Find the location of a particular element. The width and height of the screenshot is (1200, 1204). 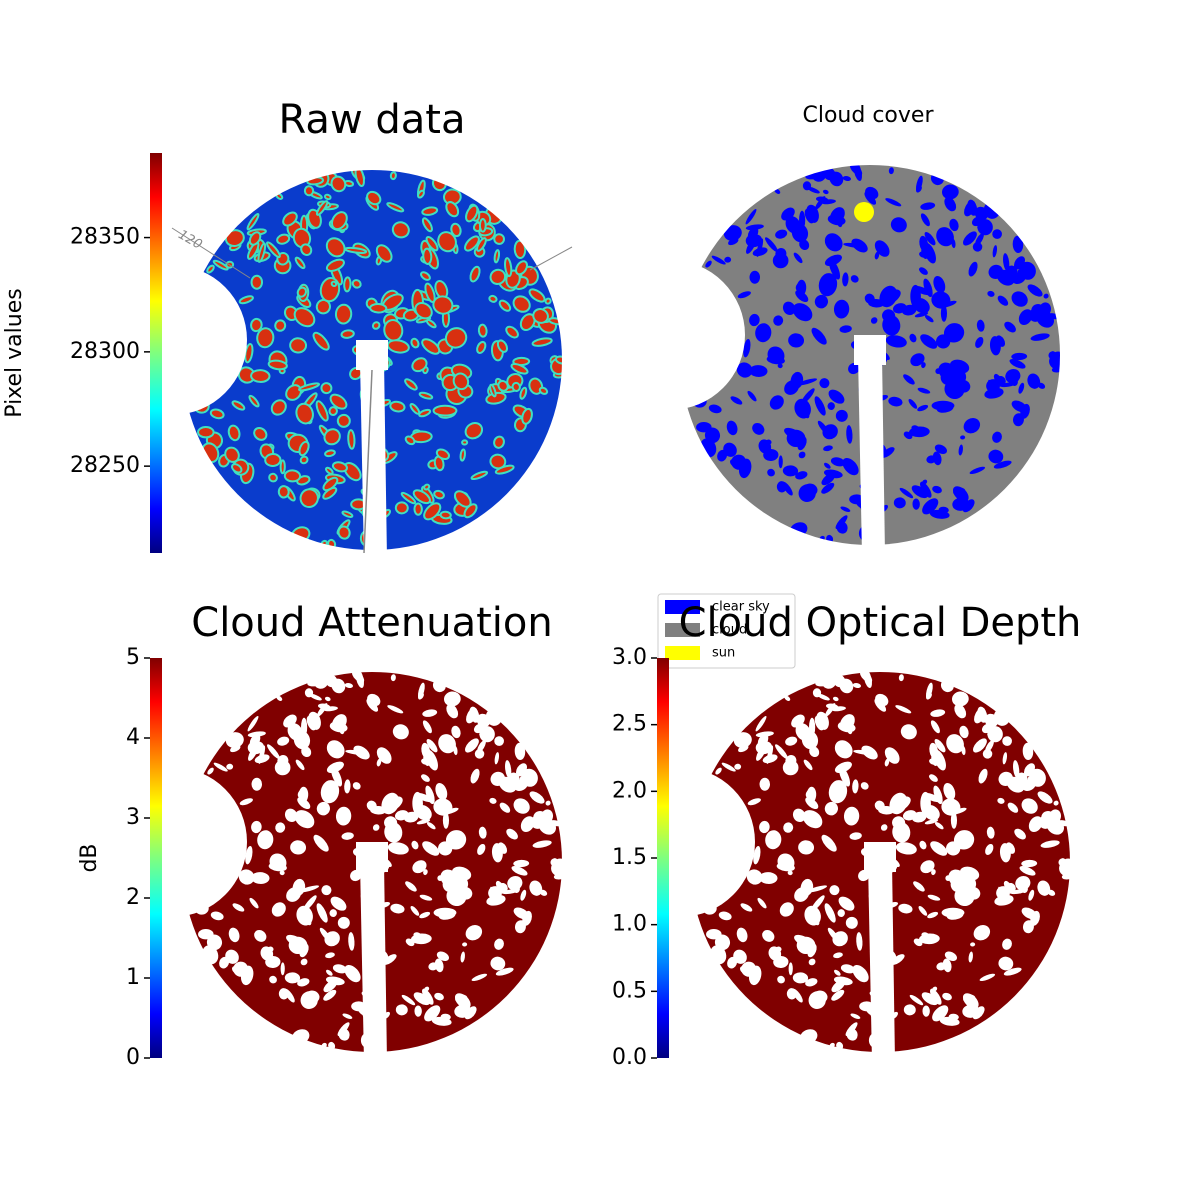

colorbar-tick-label: 3 is located at coordinates (133, 817).